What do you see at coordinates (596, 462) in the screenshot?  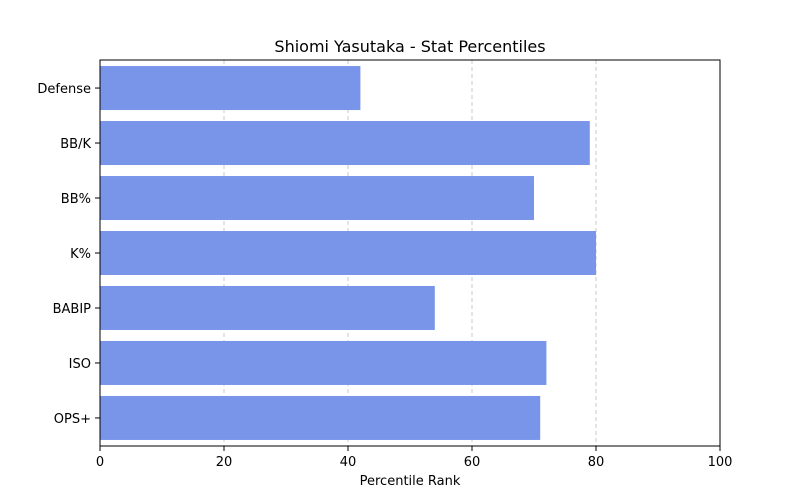 I see `x-tick-label: 80` at bounding box center [596, 462].